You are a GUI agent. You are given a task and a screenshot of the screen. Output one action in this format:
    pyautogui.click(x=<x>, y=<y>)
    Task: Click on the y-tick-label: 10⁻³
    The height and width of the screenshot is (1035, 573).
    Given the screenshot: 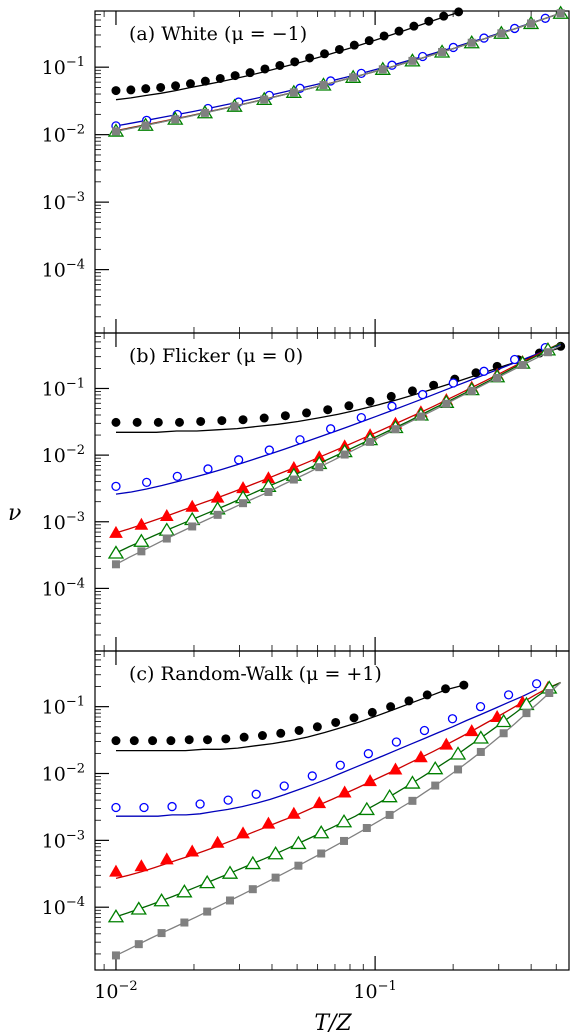 What is the action you would take?
    pyautogui.click(x=63, y=840)
    